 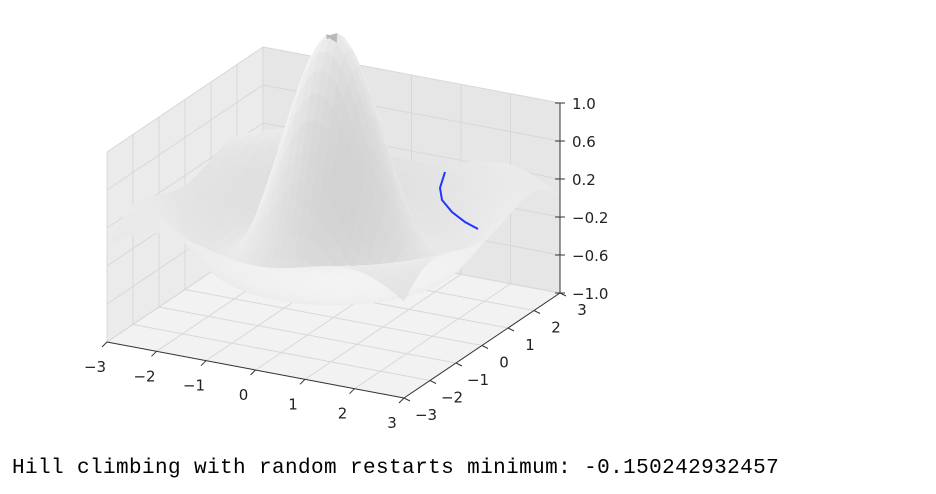 What do you see at coordinates (584, 142) in the screenshot?
I see `z-tick-label: 0.6` at bounding box center [584, 142].